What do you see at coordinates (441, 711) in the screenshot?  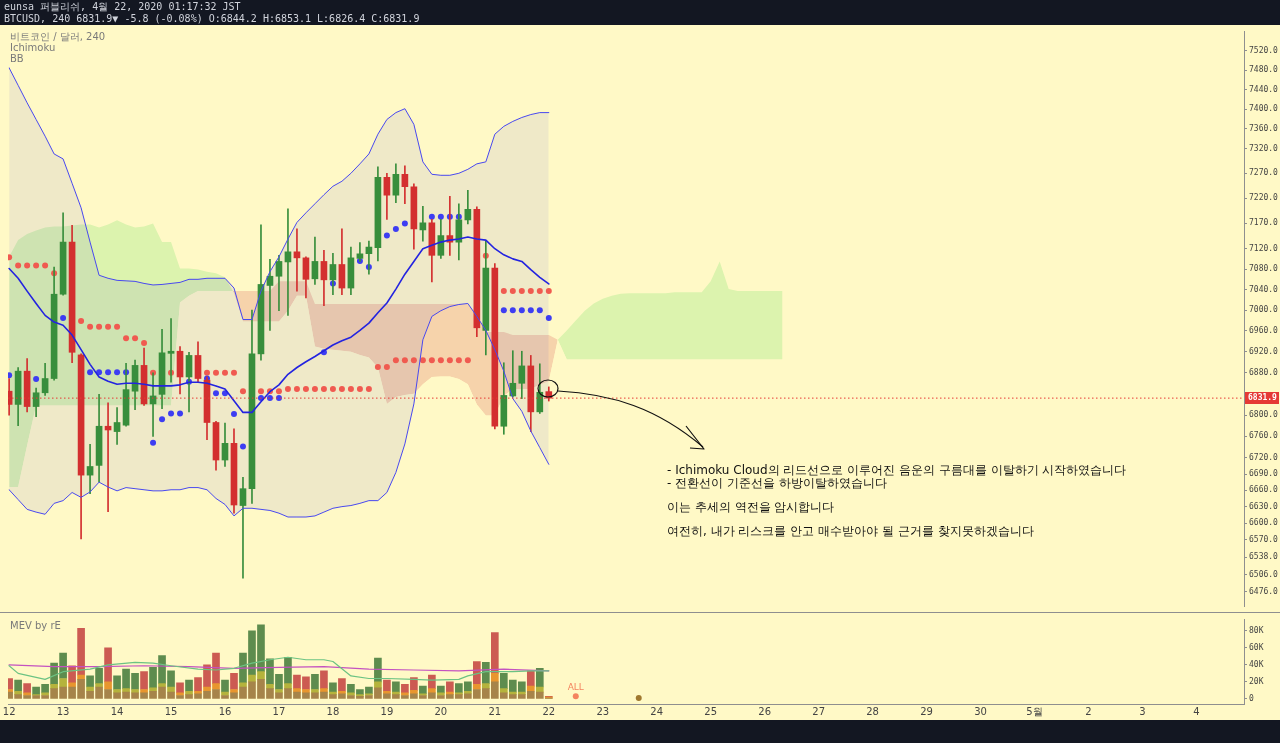 I see `x-tick-label: 20` at bounding box center [441, 711].